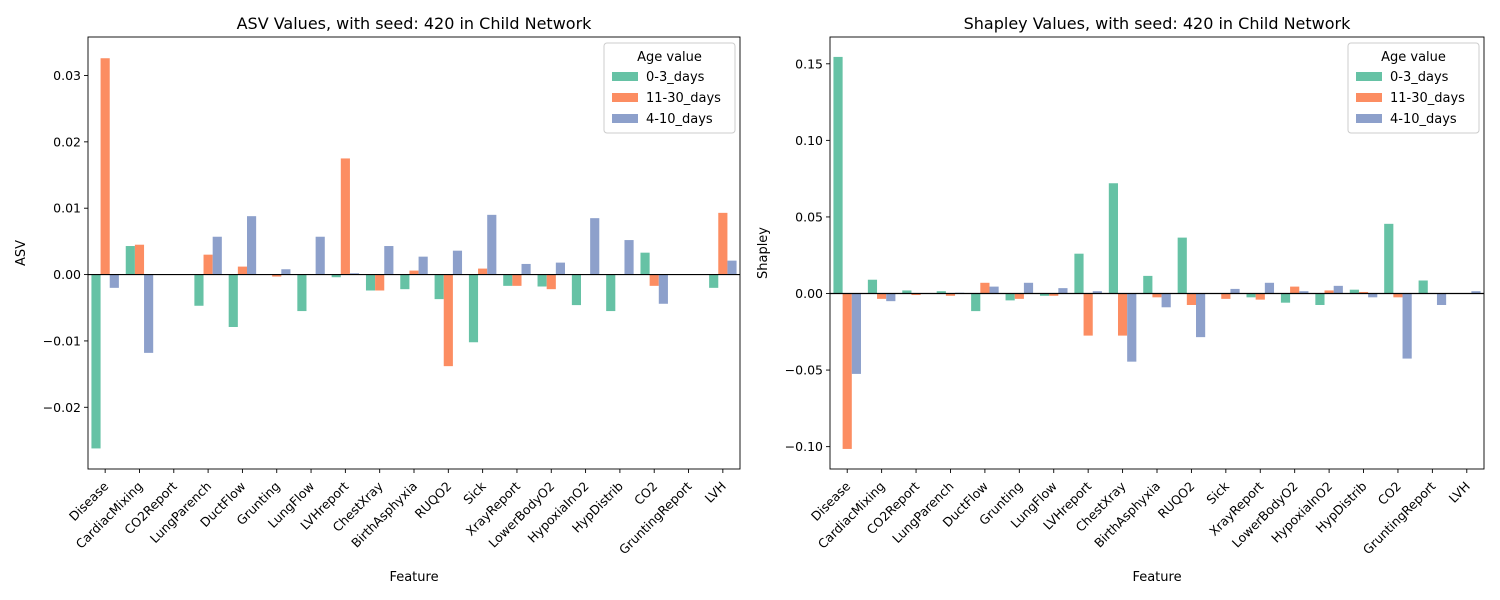 The image size is (1500, 600). What do you see at coordinates (645, 263) in the screenshot?
I see `bar-0-3_days-CO2` at bounding box center [645, 263].